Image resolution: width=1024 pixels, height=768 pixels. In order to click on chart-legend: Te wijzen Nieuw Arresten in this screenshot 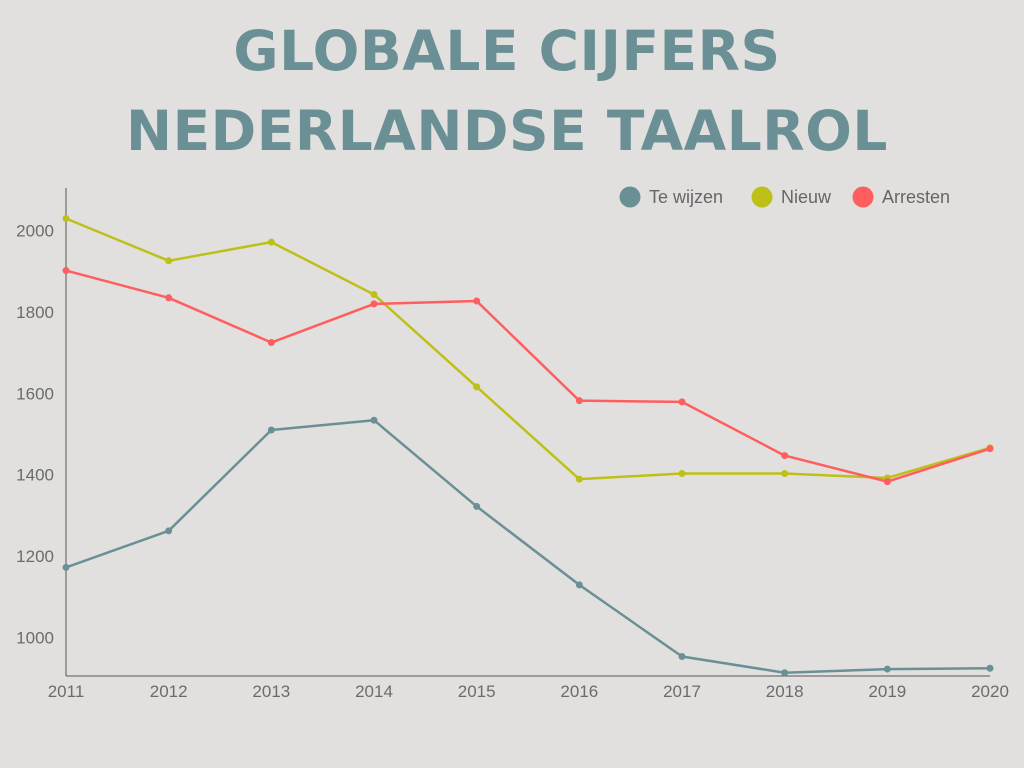, I will do `click(784, 197)`.